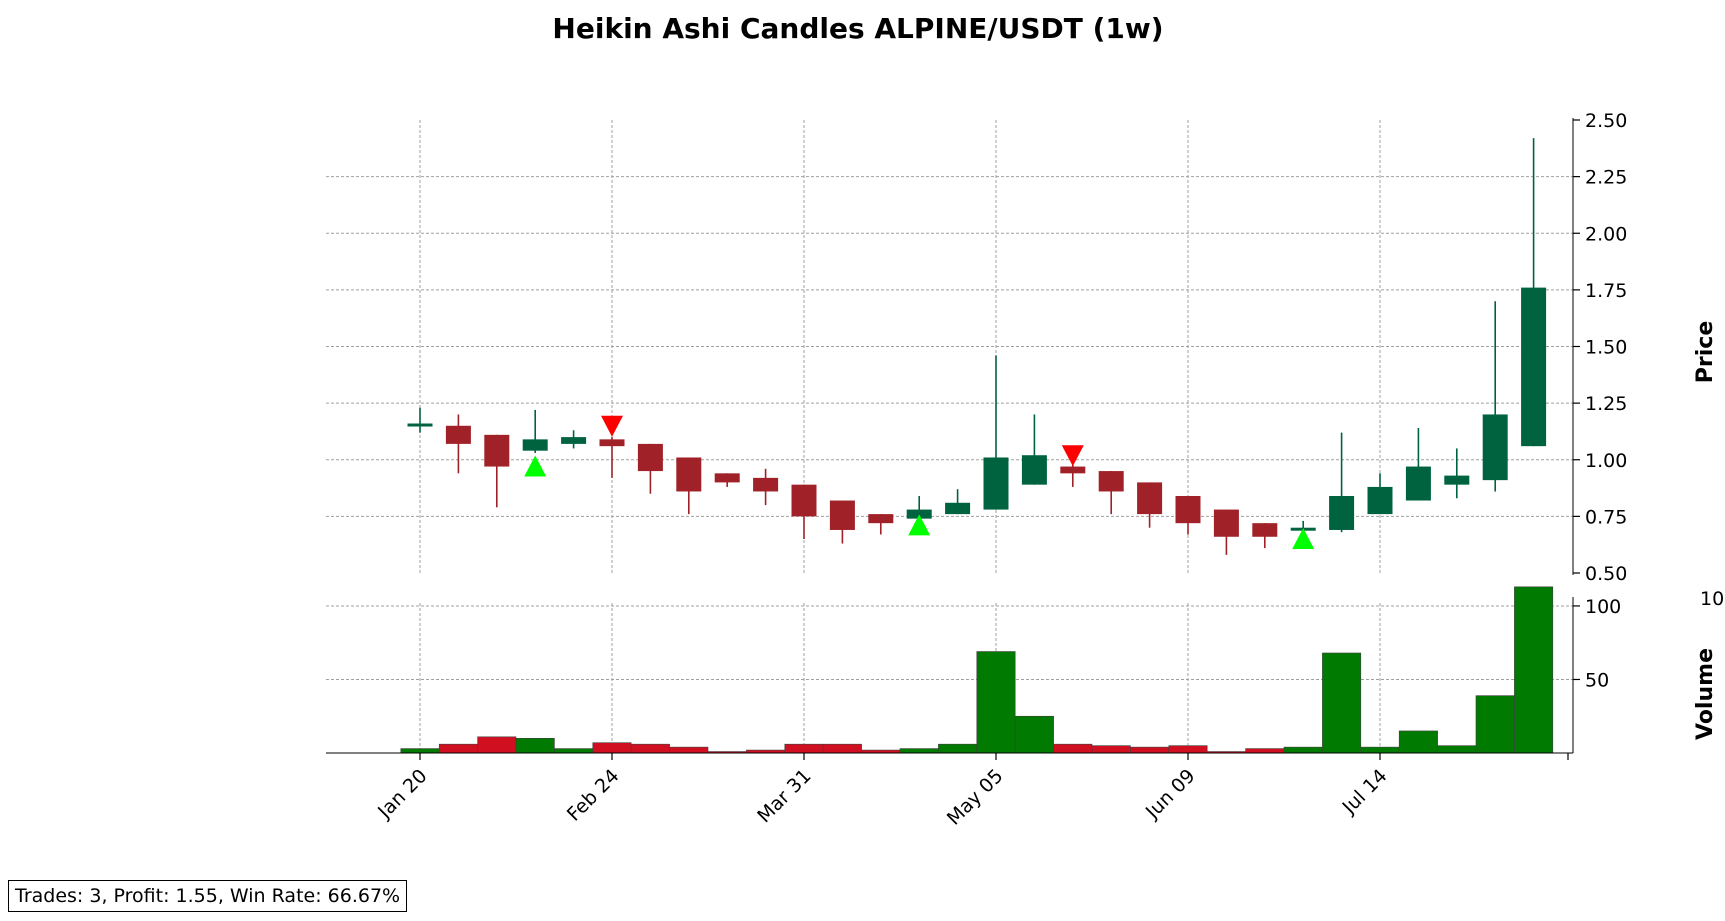 This screenshot has height=921, width=1725. I want to click on price-tick-label: 2.25, so click(1606, 178).